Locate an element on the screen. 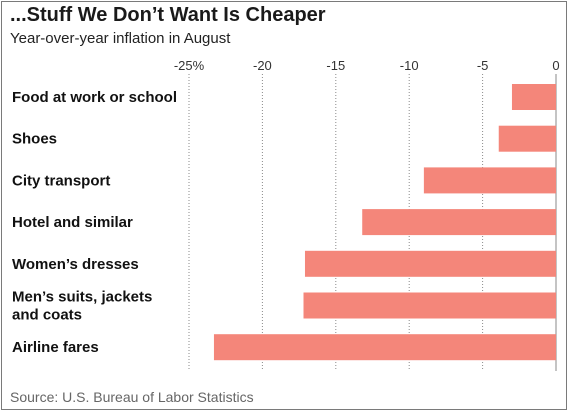  category-label: and coats is located at coordinates (47, 315).